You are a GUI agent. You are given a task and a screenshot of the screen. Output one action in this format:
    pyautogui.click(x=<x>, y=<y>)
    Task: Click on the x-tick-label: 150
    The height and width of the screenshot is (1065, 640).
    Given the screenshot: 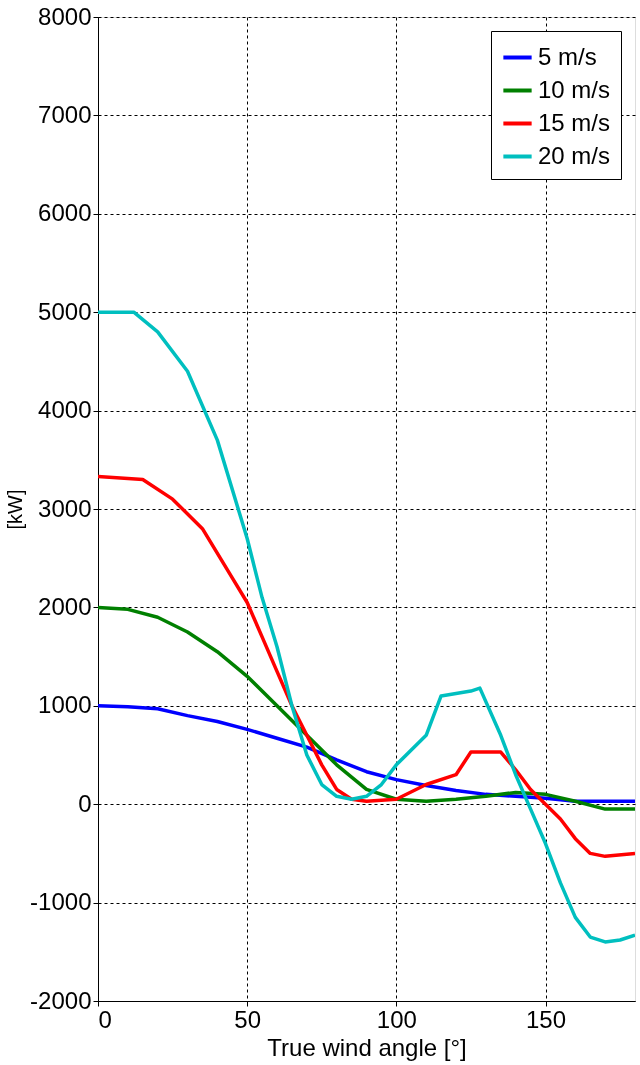 What is the action you would take?
    pyautogui.click(x=546, y=1019)
    